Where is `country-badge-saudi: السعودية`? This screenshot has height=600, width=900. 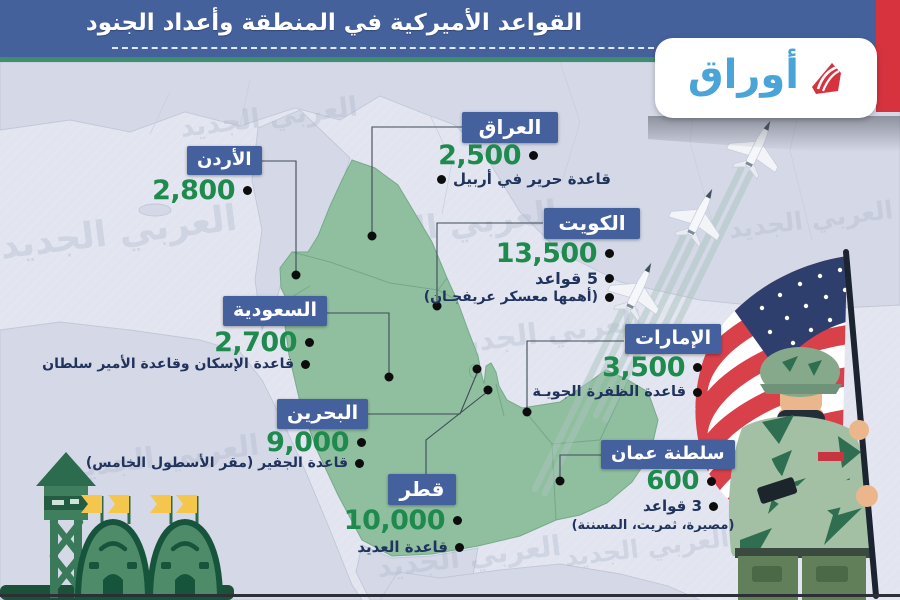
country-badge-saudi: السعودية is located at coordinates (275, 311).